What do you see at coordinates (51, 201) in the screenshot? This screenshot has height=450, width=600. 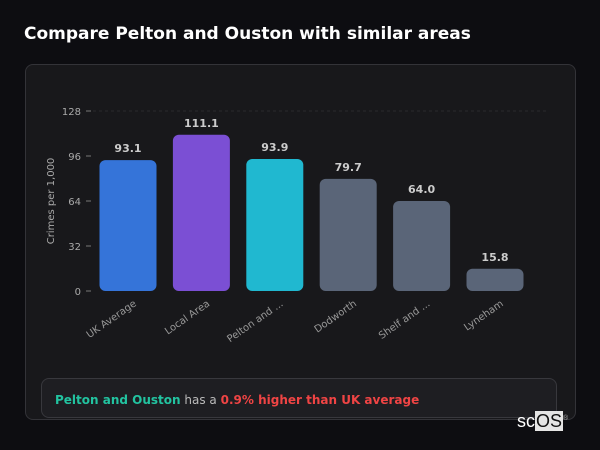 I see `y-axis-label: Crimes per 1,000` at bounding box center [51, 201].